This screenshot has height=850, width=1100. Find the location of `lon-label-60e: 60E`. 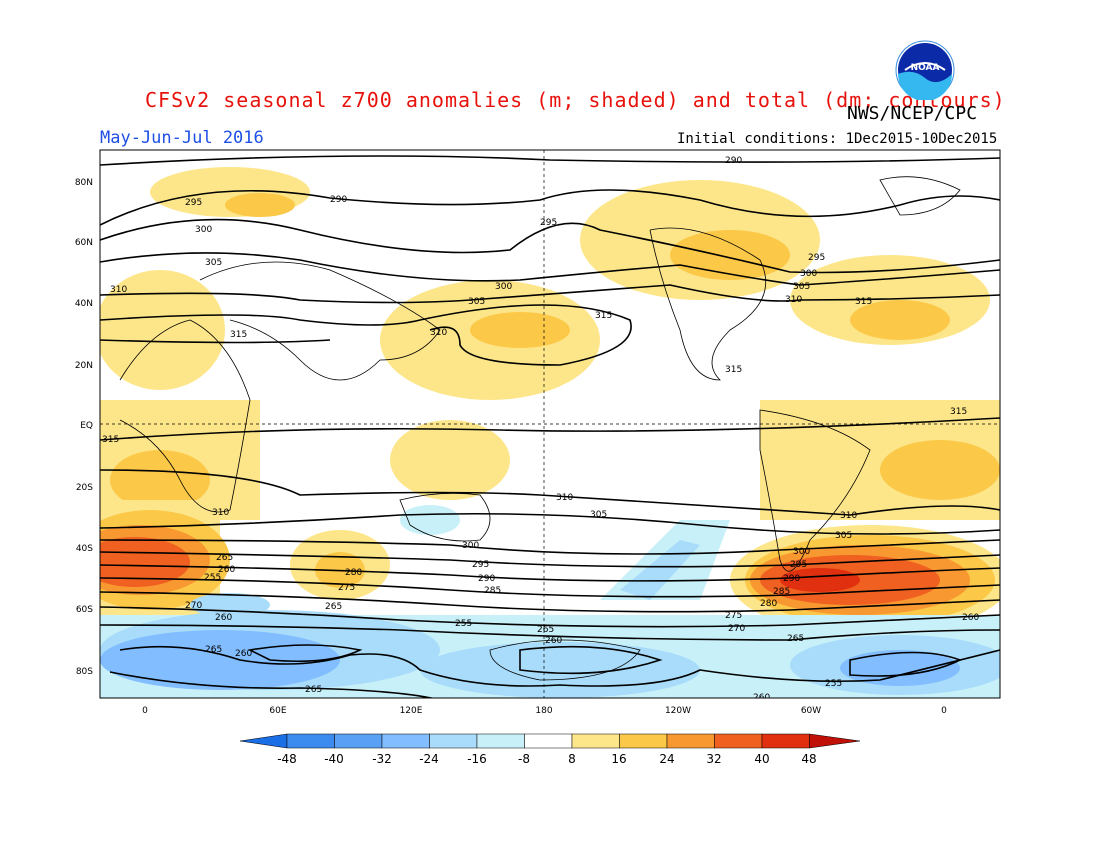

lon-label-60e: 60E is located at coordinates (277, 711).